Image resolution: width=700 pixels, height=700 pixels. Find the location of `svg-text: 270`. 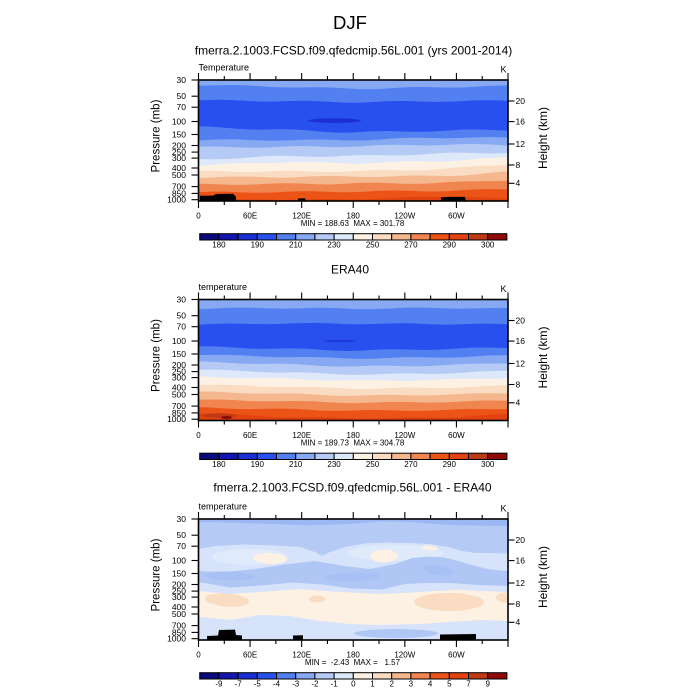

svg-text: 270 is located at coordinates (411, 245).